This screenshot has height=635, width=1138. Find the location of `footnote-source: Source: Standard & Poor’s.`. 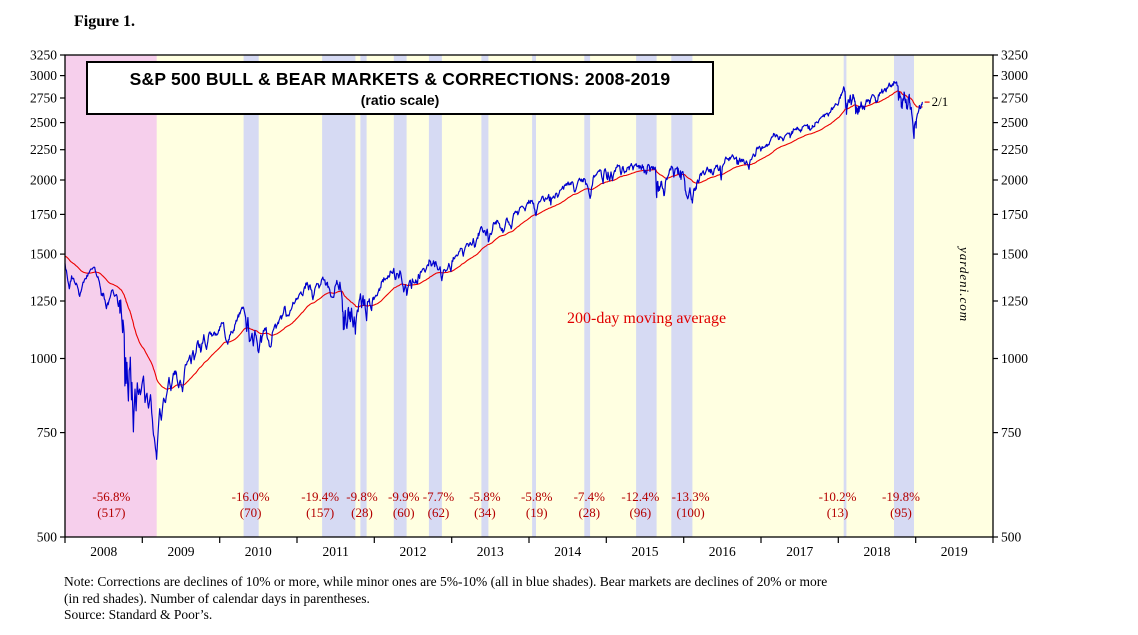

footnote-source: Source: Standard & Poor’s. is located at coordinates (138, 614).